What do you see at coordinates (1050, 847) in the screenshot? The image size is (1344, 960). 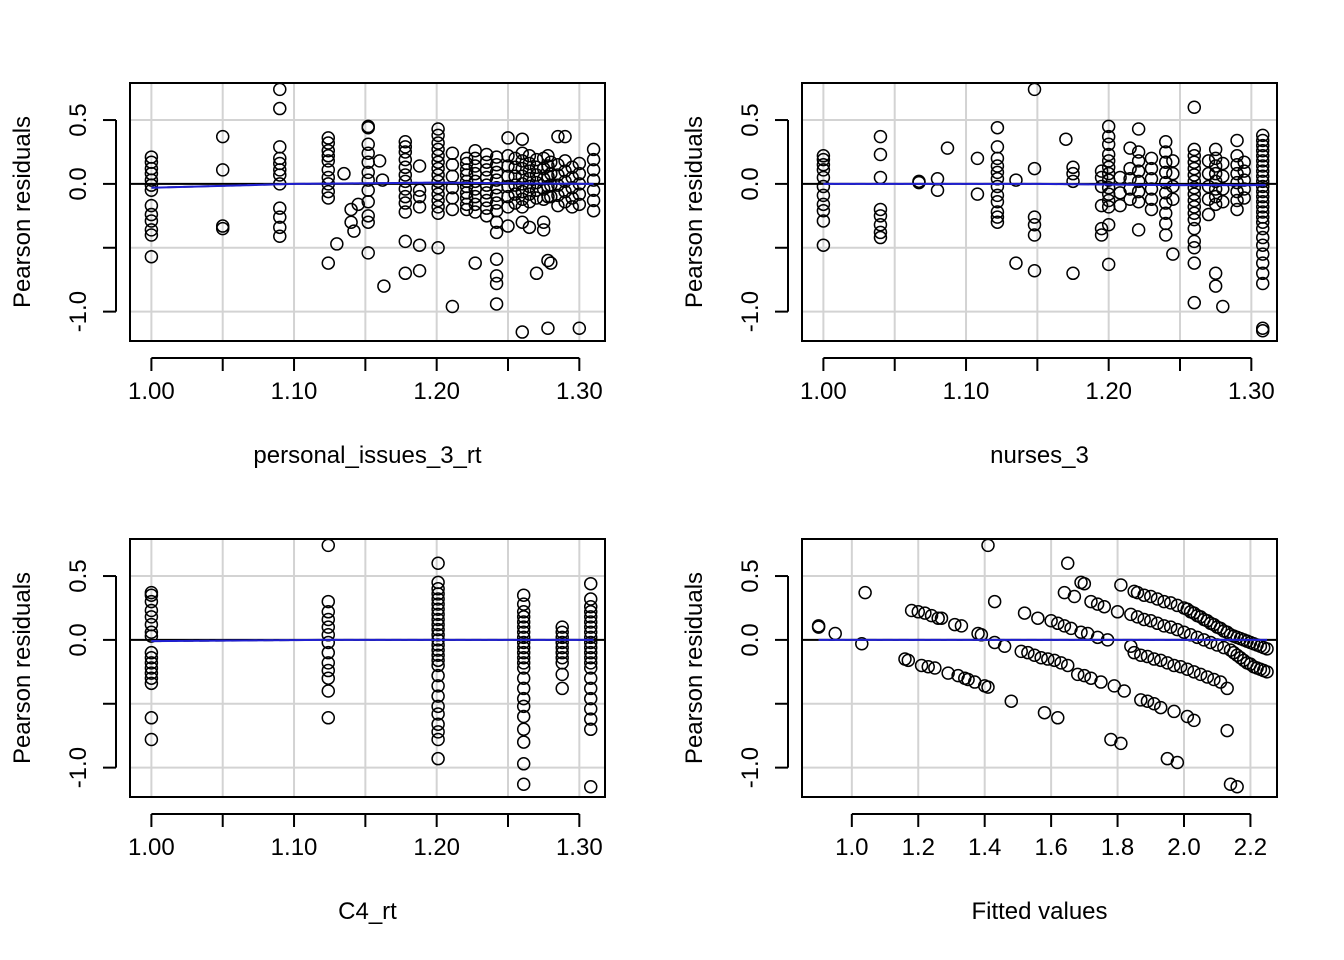 I see `x-tick-label: 1.6` at bounding box center [1050, 847].